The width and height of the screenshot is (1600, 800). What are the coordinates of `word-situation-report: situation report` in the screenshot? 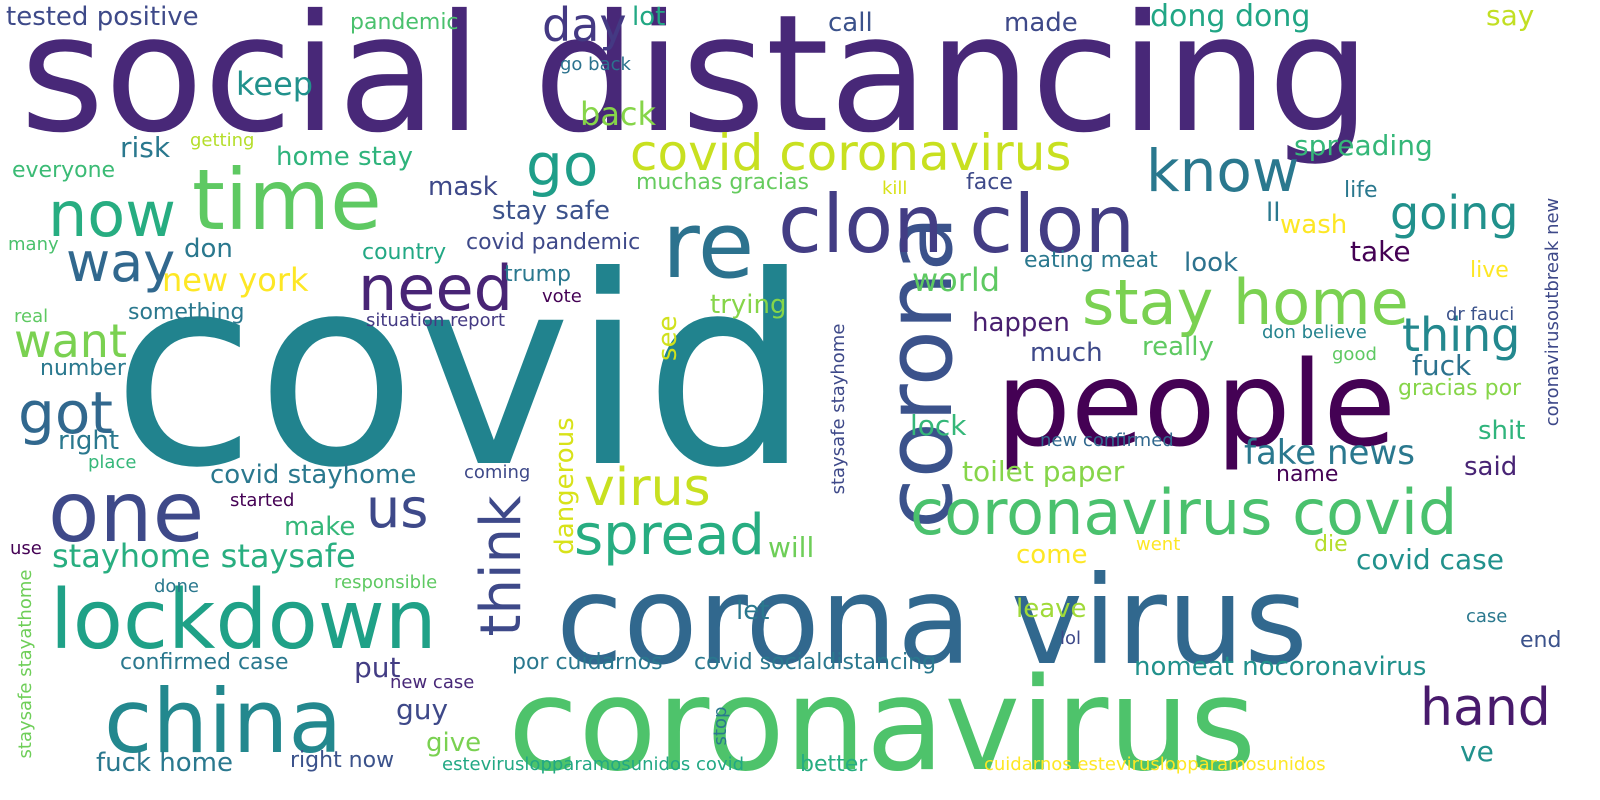 It's located at (436, 320).